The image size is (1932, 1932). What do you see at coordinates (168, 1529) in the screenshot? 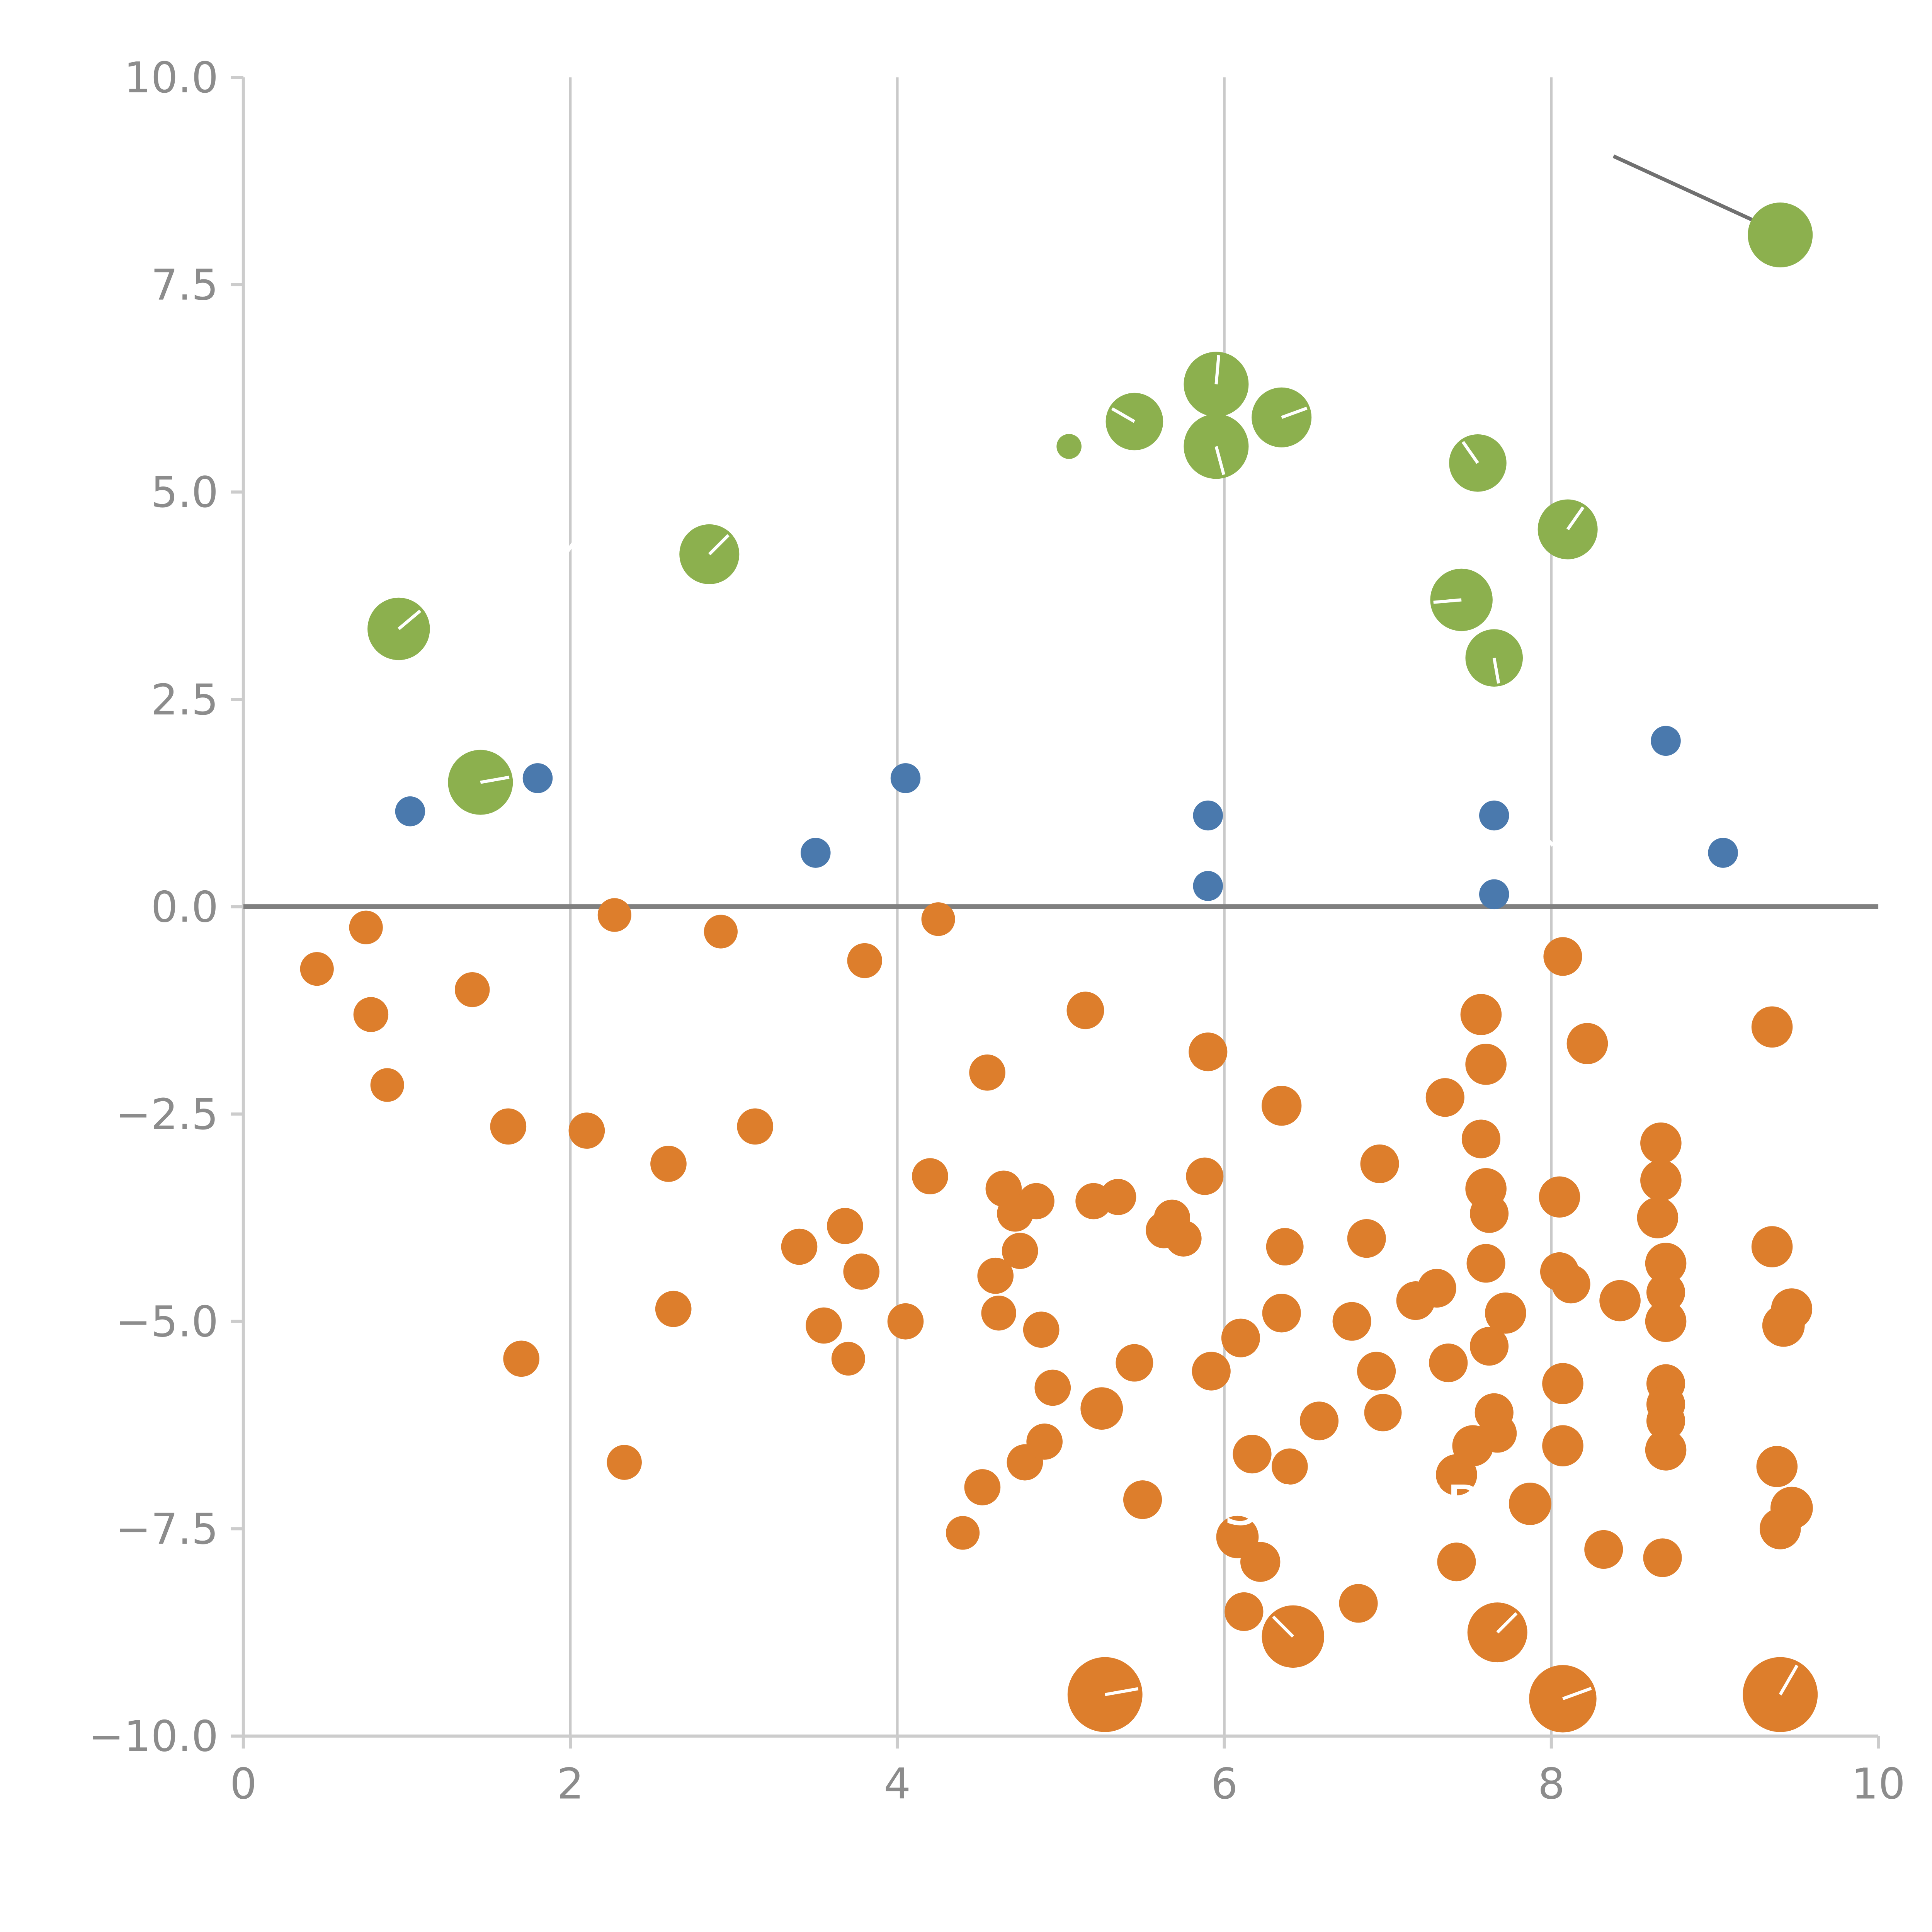
I see `y-tick-label: −7.5` at bounding box center [168, 1529].